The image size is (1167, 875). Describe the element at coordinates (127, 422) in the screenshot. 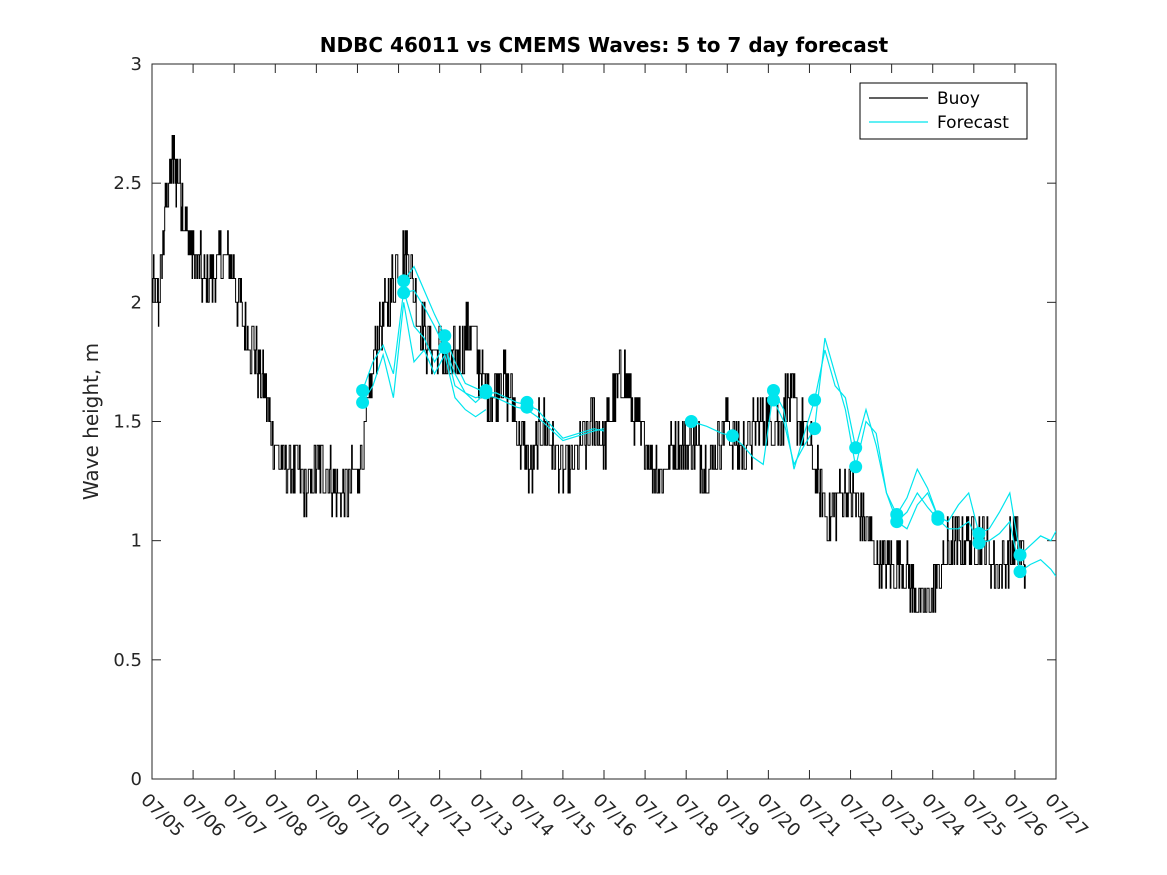

I see `y-tick-label: 1.5` at that location.